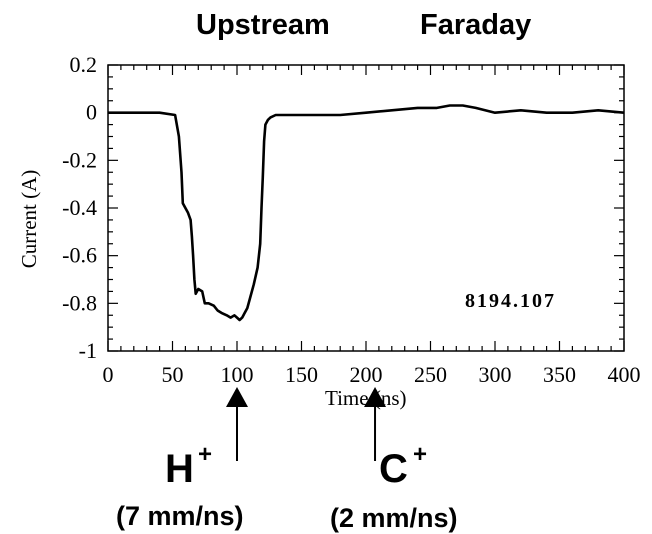 This screenshot has height=534, width=652. Describe the element at coordinates (393, 469) in the screenshot. I see `ion-symbol: C` at that location.